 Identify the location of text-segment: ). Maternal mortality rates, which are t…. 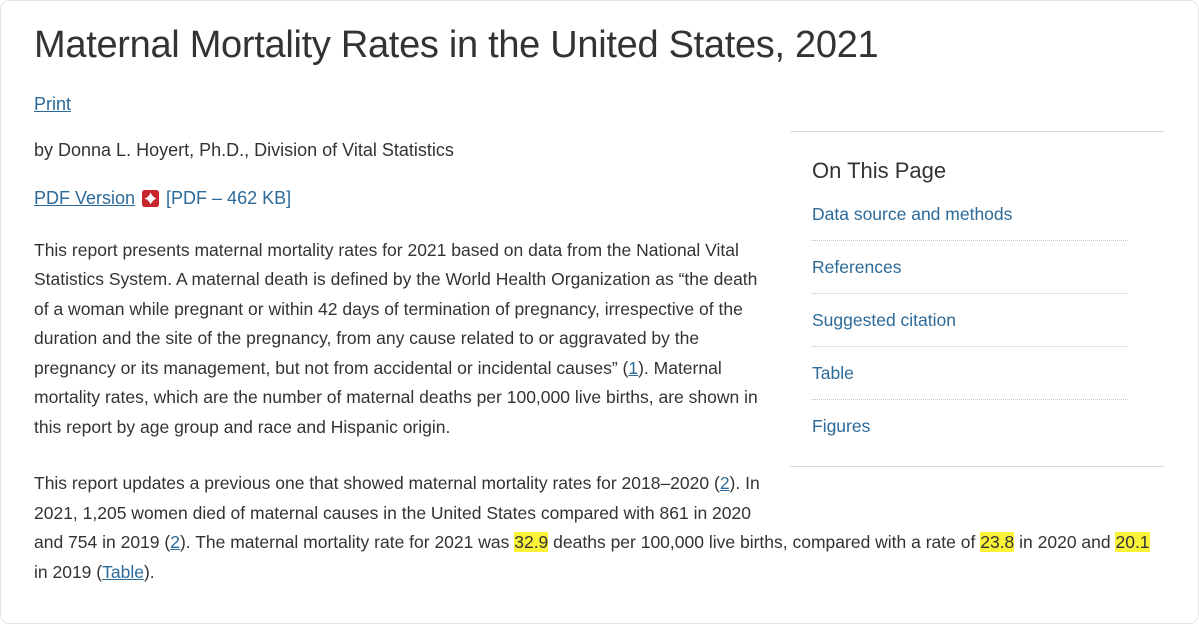
(396, 397).